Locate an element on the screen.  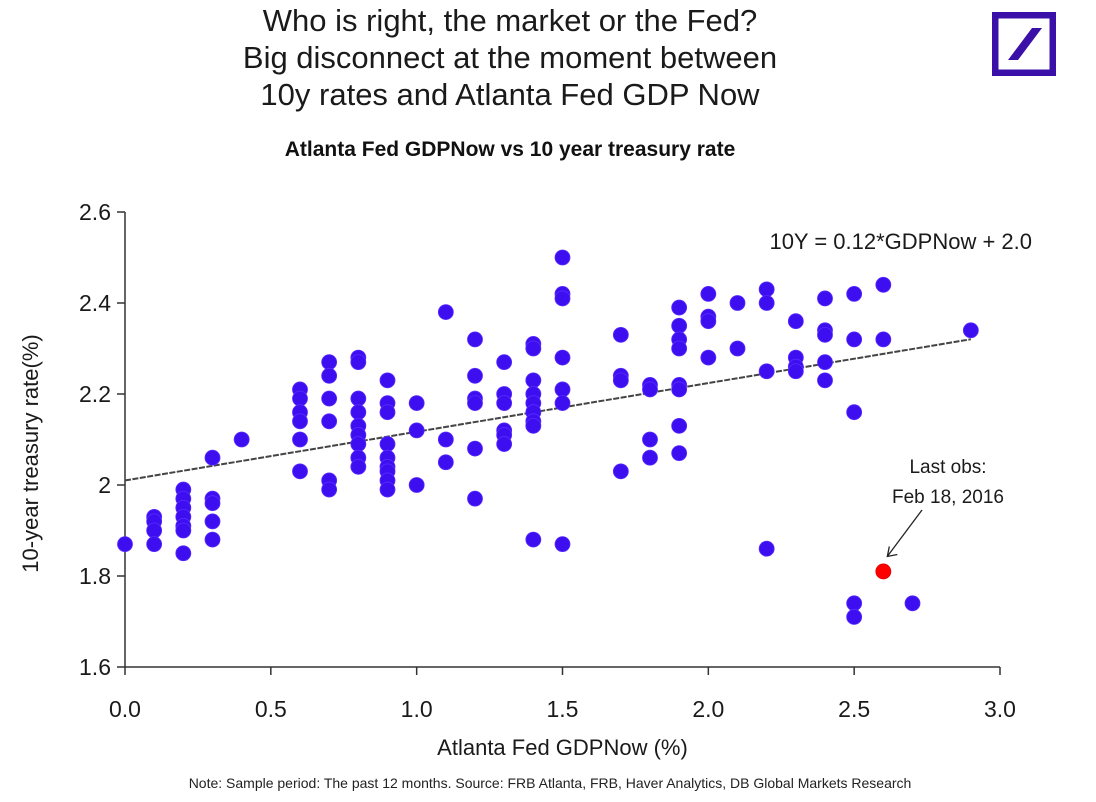
x-tick-label: 1.0 is located at coordinates (417, 709).